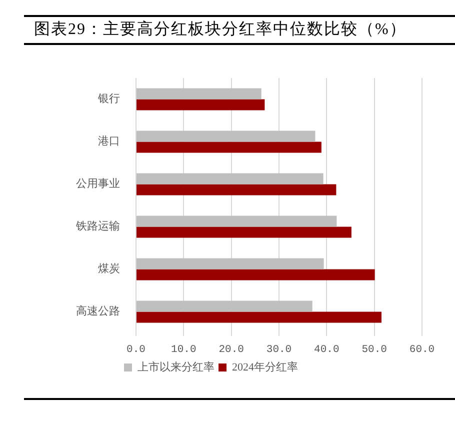 The image size is (455, 433). Describe the element at coordinates (327, 350) in the screenshot. I see `x-tick-label: 40.0` at that location.